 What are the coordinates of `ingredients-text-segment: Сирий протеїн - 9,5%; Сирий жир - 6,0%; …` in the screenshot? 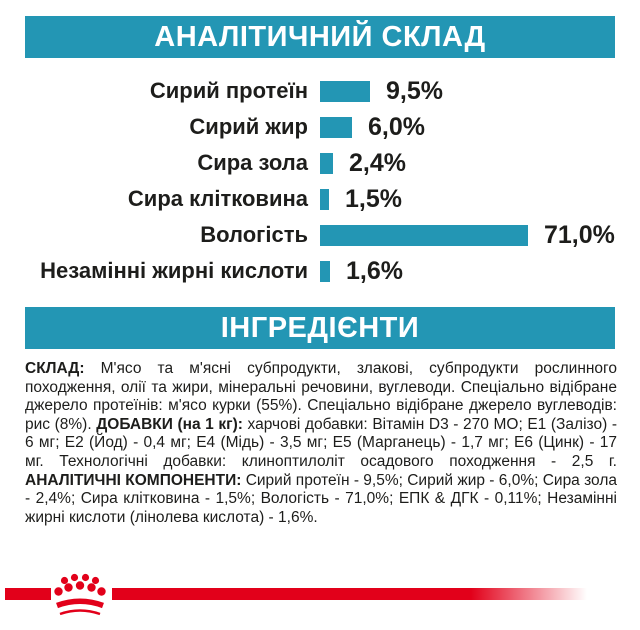 It's located at (321, 498).